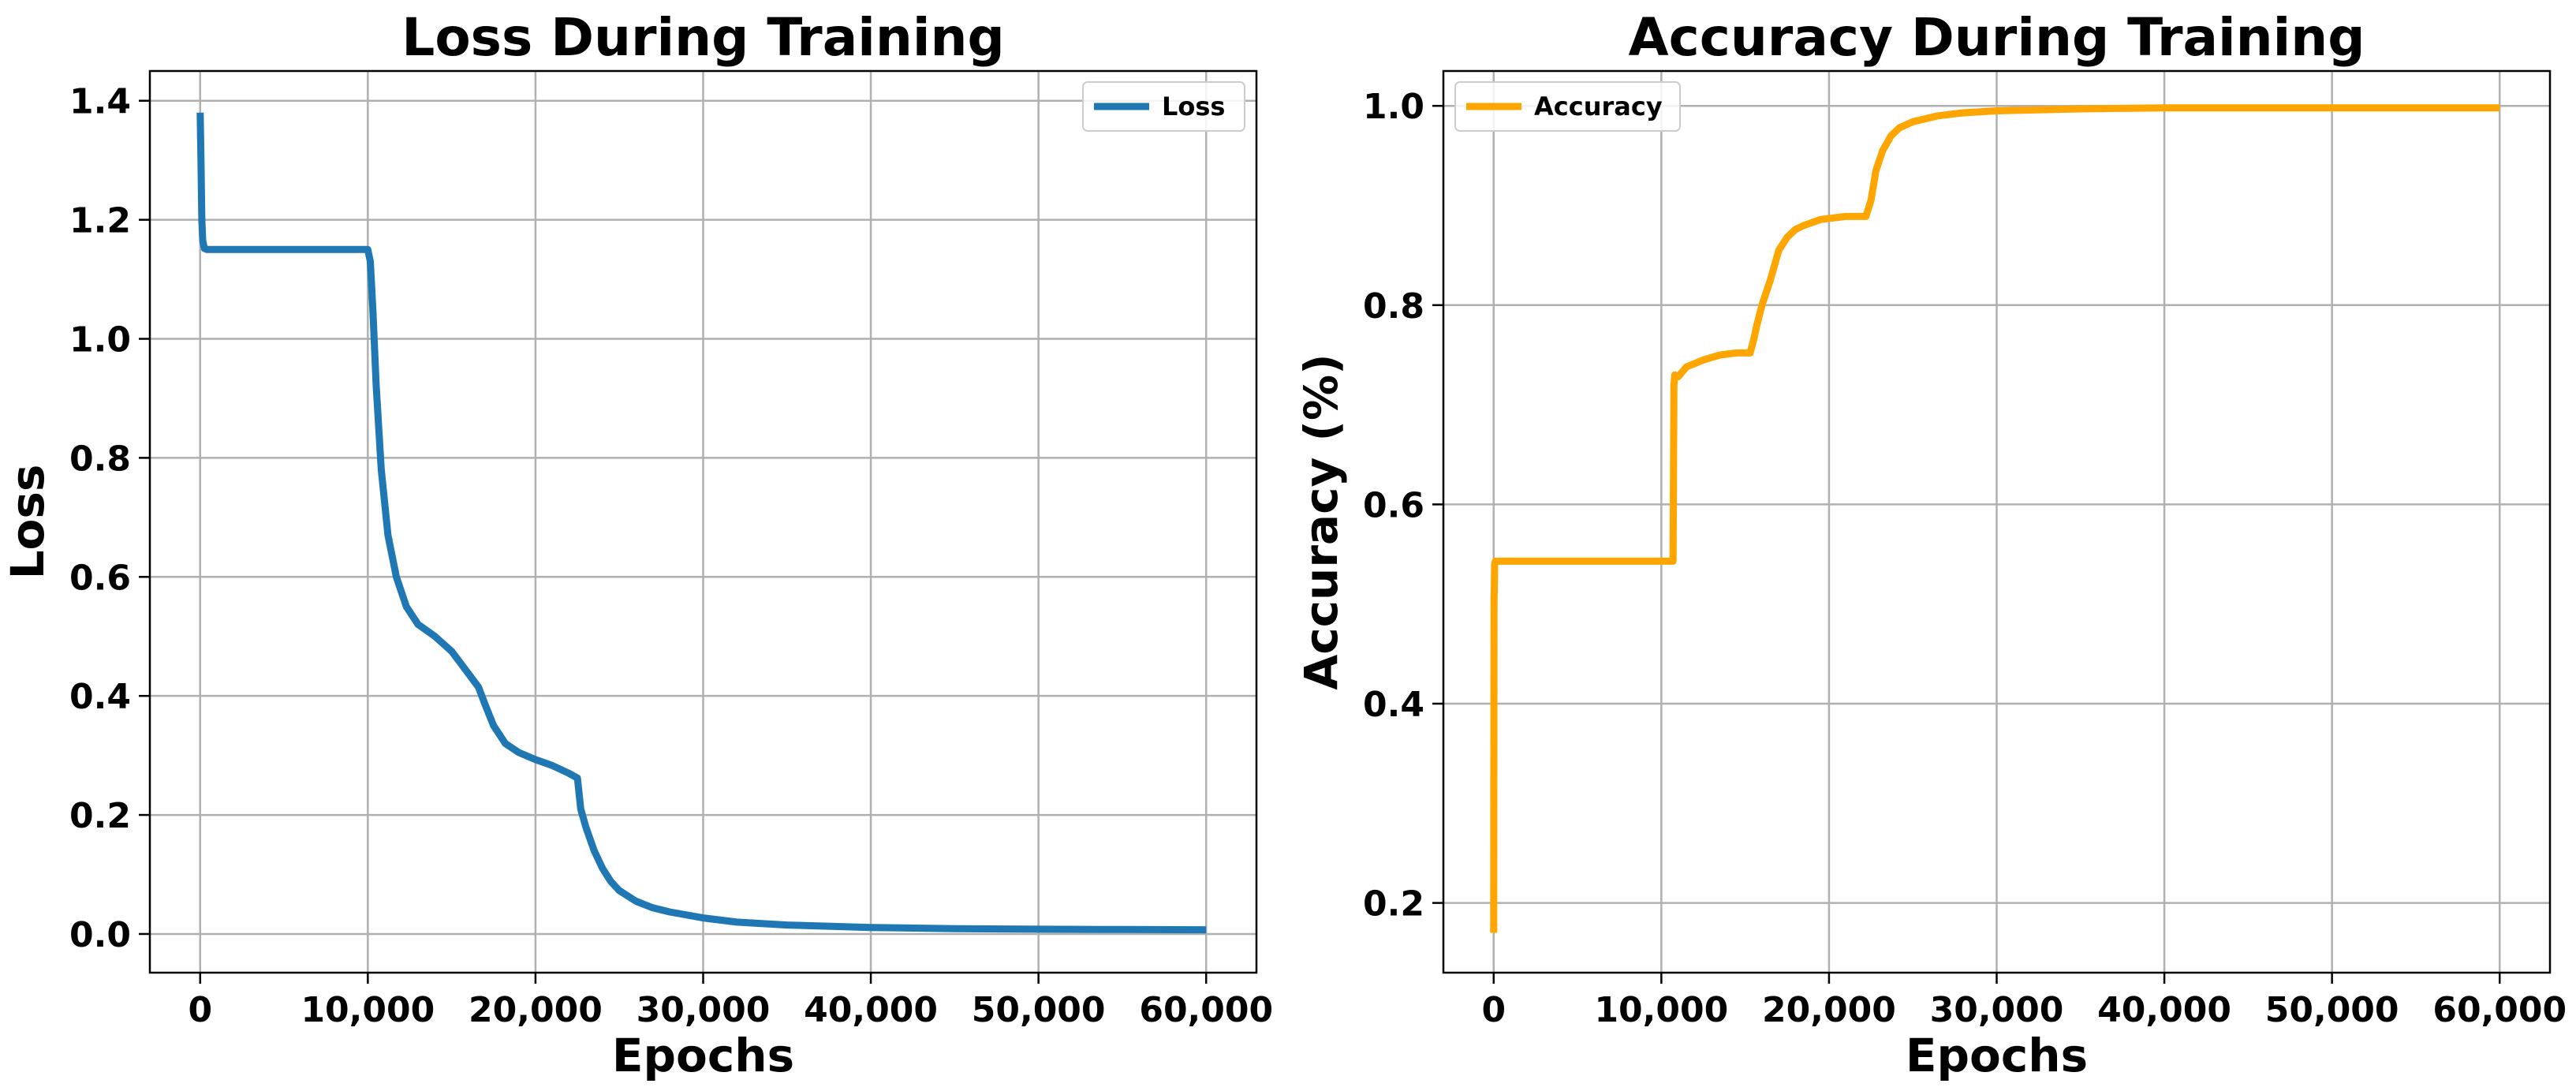  What do you see at coordinates (536, 1010) in the screenshot?
I see `loss-x-tick-label: 20,000` at bounding box center [536, 1010].